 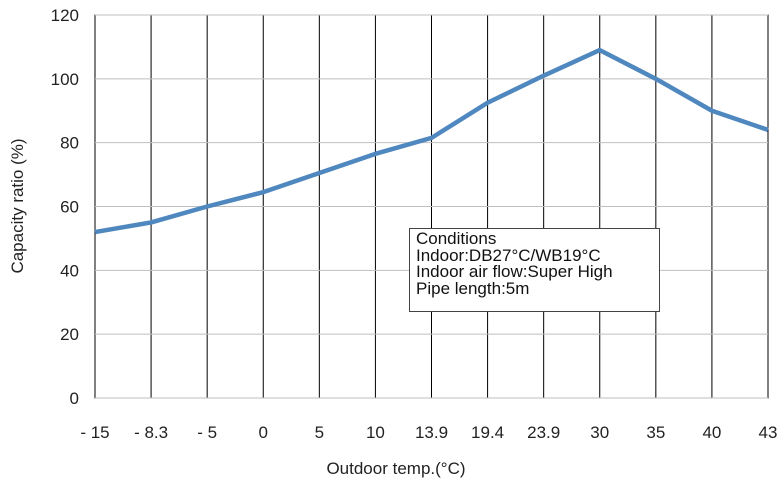 What do you see at coordinates (263, 432) in the screenshot?
I see `x-tick-label: 0` at bounding box center [263, 432].